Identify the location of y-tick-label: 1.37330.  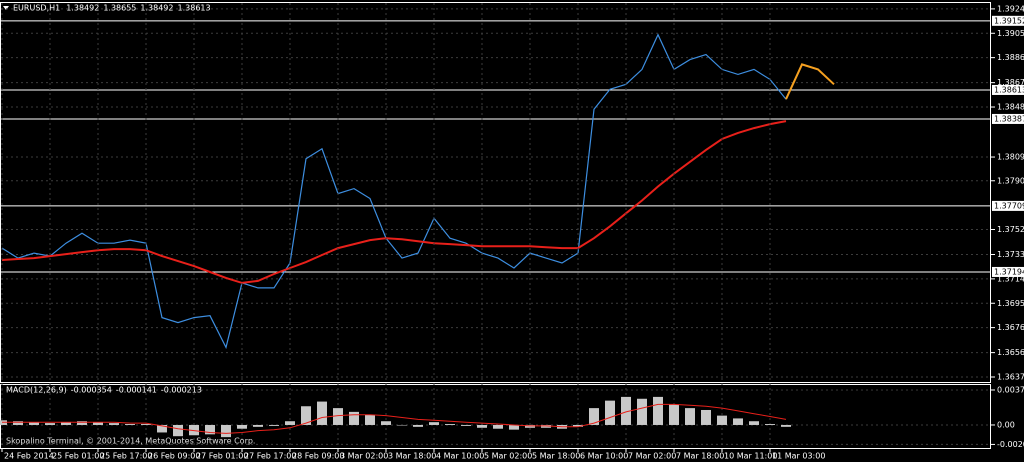
(1010, 254).